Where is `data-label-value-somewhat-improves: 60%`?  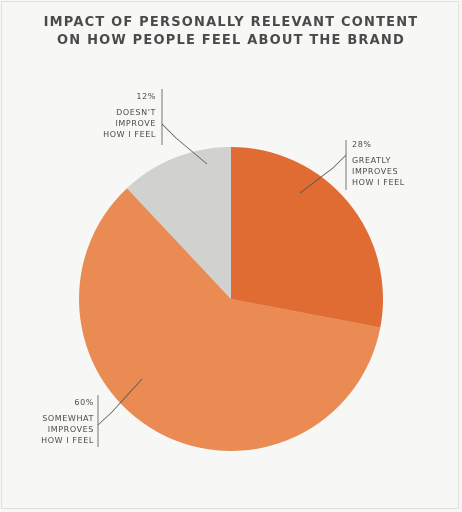
data-label-value-somewhat-improves: 60% is located at coordinates (84, 402).